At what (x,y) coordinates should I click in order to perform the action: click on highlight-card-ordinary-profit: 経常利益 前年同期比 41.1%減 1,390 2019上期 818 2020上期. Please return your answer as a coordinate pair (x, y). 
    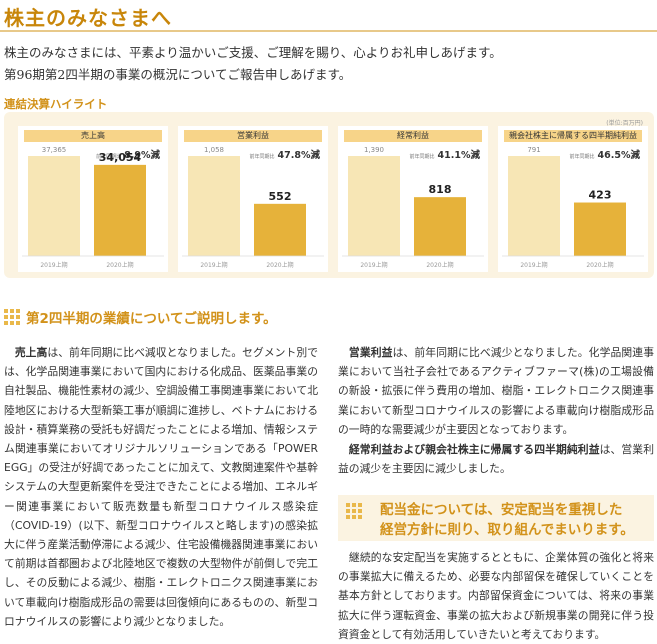
    Looking at the image, I should click on (413, 199).